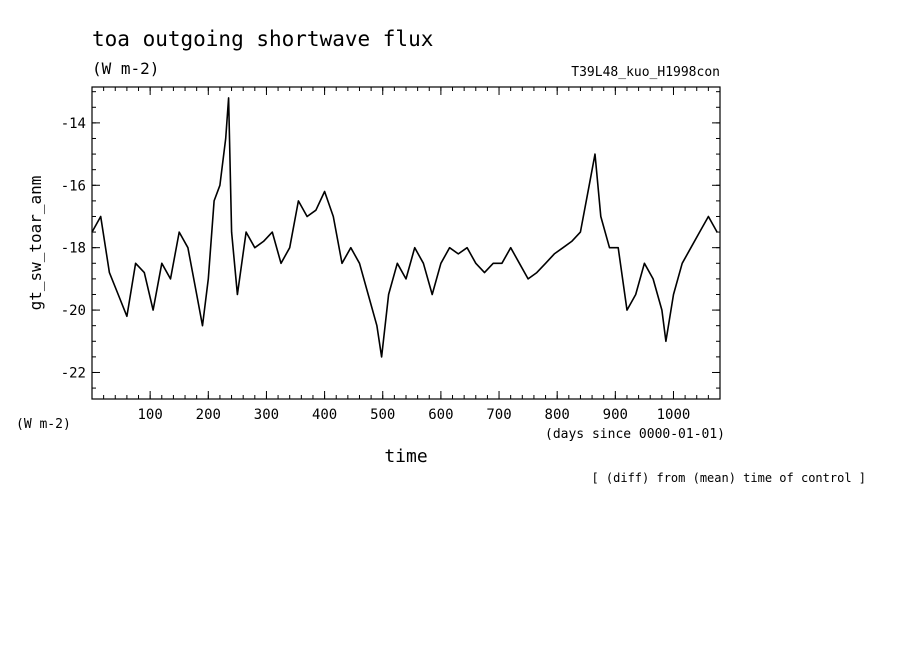 Image resolution: width=904 pixels, height=654 pixels. Describe the element at coordinates (674, 415) in the screenshot. I see `x-tick-label: 1000` at that location.